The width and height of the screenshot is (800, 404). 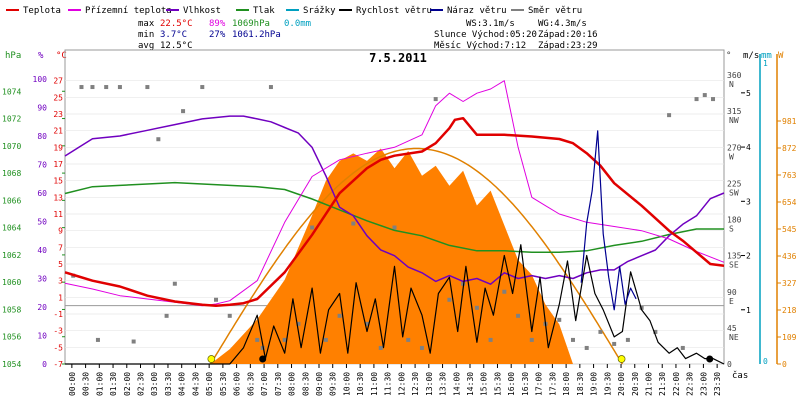 What do you see at coordinates (58, 364) in the screenshot?
I see `temp-tick-label: -7` at bounding box center [58, 364].